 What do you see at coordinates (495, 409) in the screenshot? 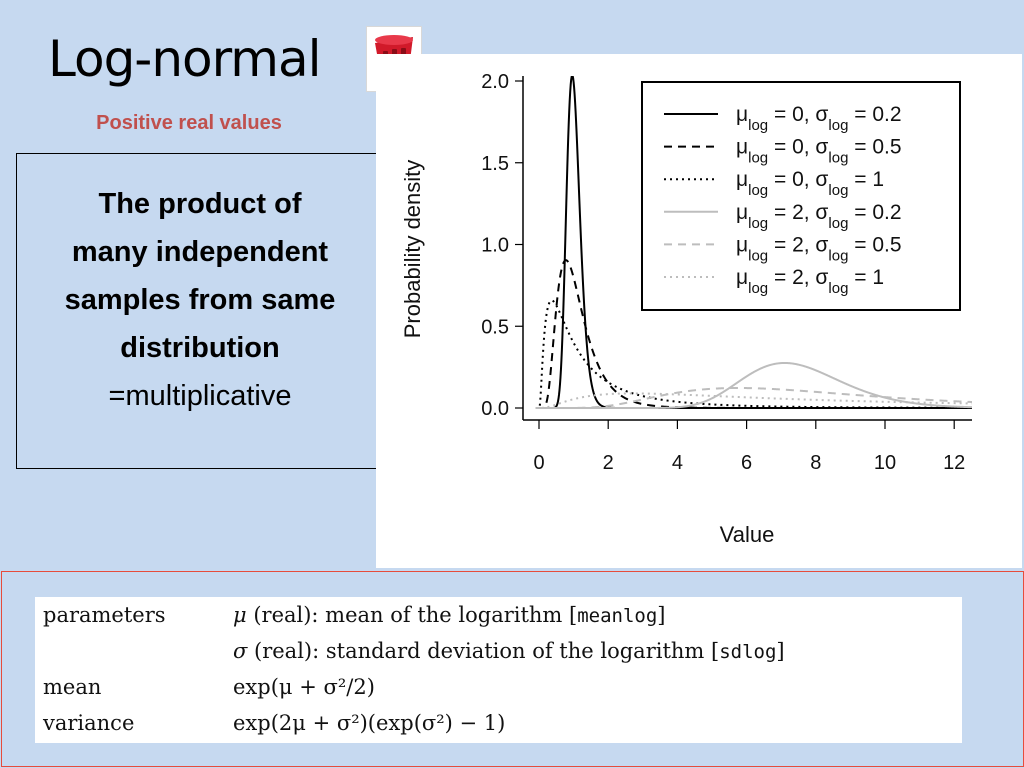
I see `y-tick-label: 0.0` at bounding box center [495, 409].